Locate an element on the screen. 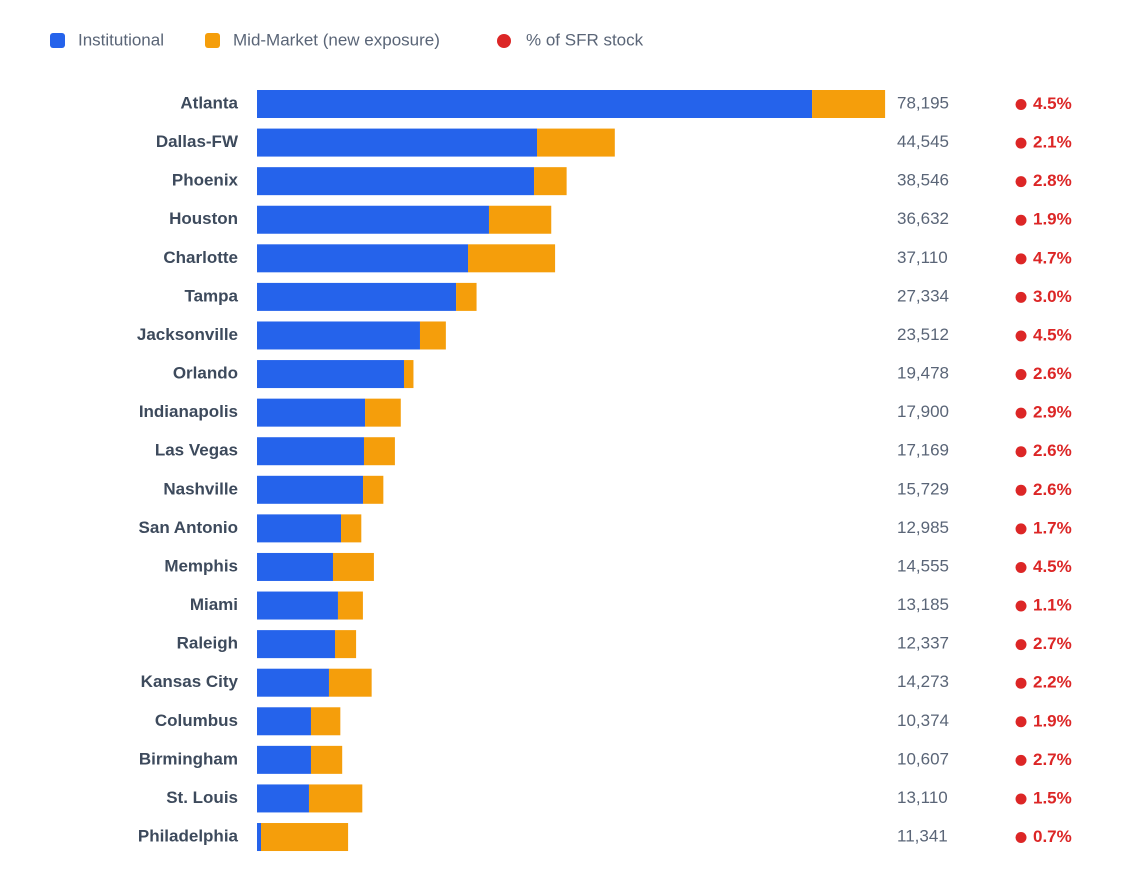 The image size is (1146, 882). total-label: 37,110 is located at coordinates (922, 257).